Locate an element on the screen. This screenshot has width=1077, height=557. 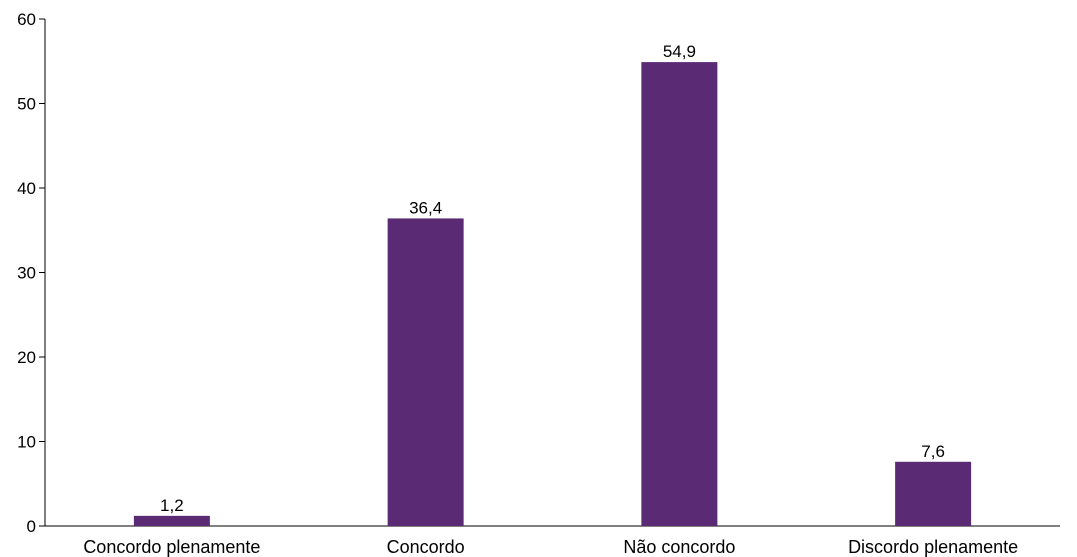
y-tick-label: 0 is located at coordinates (31, 526).